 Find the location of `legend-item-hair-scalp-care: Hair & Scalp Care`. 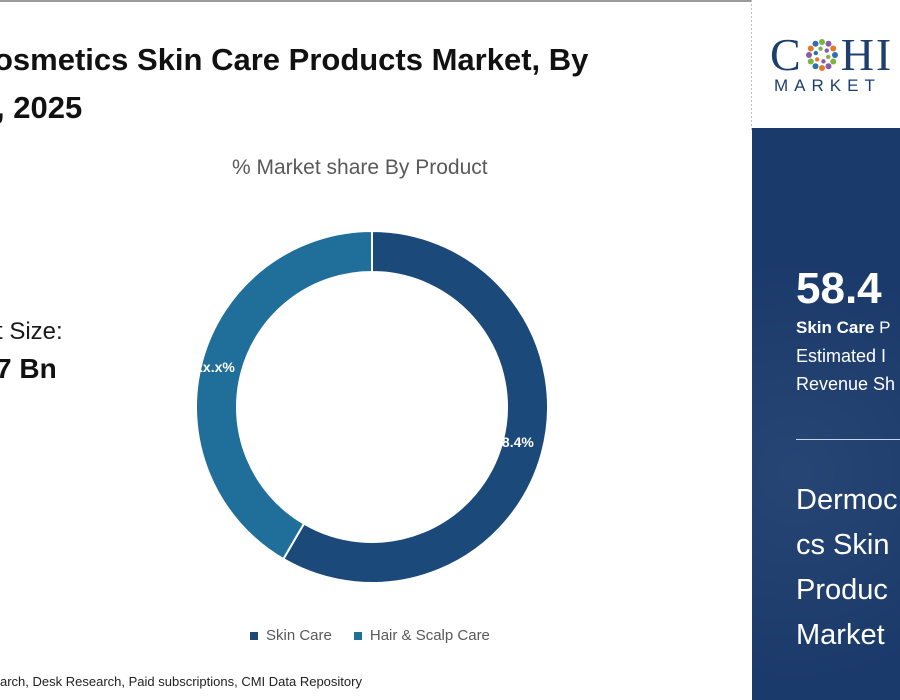

legend-item-hair-scalp-care: Hair & Scalp Care is located at coordinates (421, 635).